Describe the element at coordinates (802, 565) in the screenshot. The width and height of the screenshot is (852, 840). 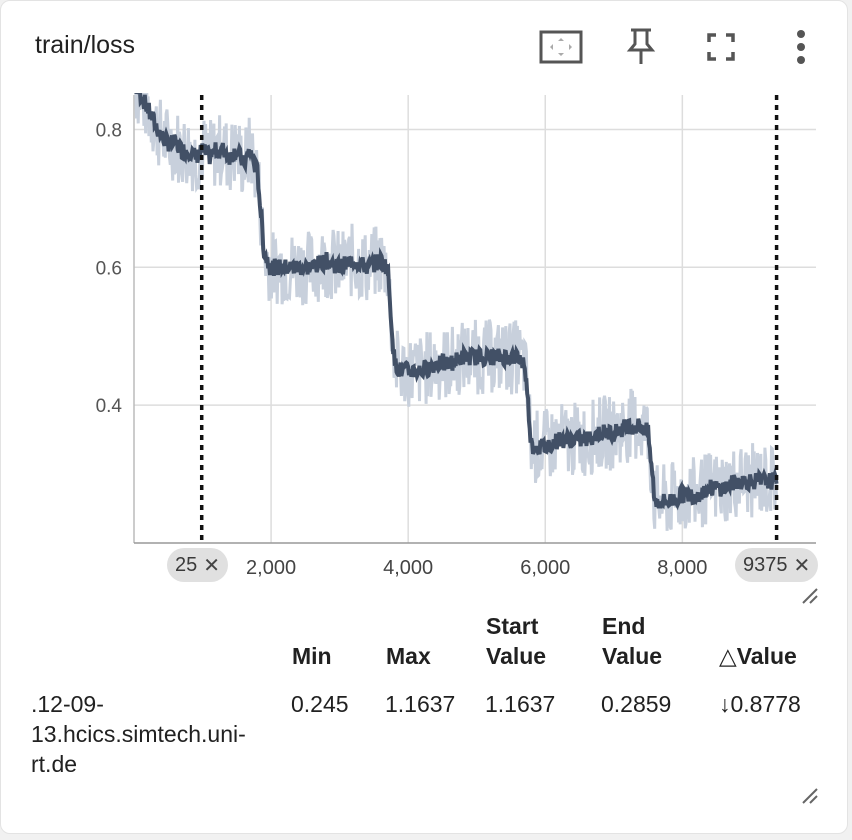
I see `range-end-close-icon: ✕` at that location.